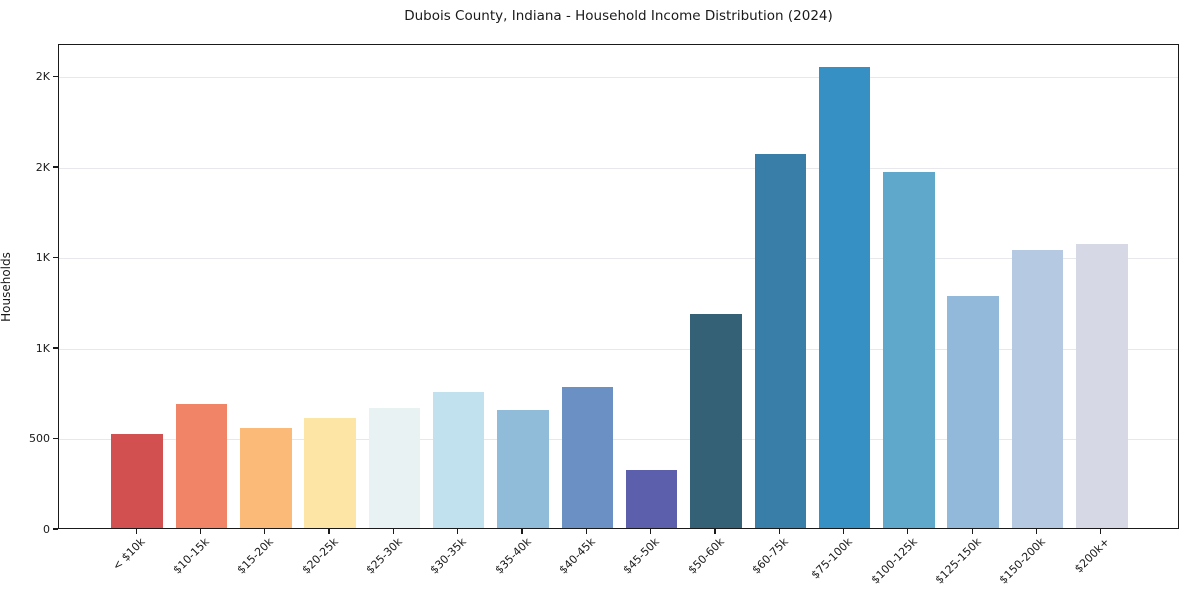 The height and width of the screenshot is (590, 1189). What do you see at coordinates (394, 467) in the screenshot?
I see `bar-$25-30k` at bounding box center [394, 467].